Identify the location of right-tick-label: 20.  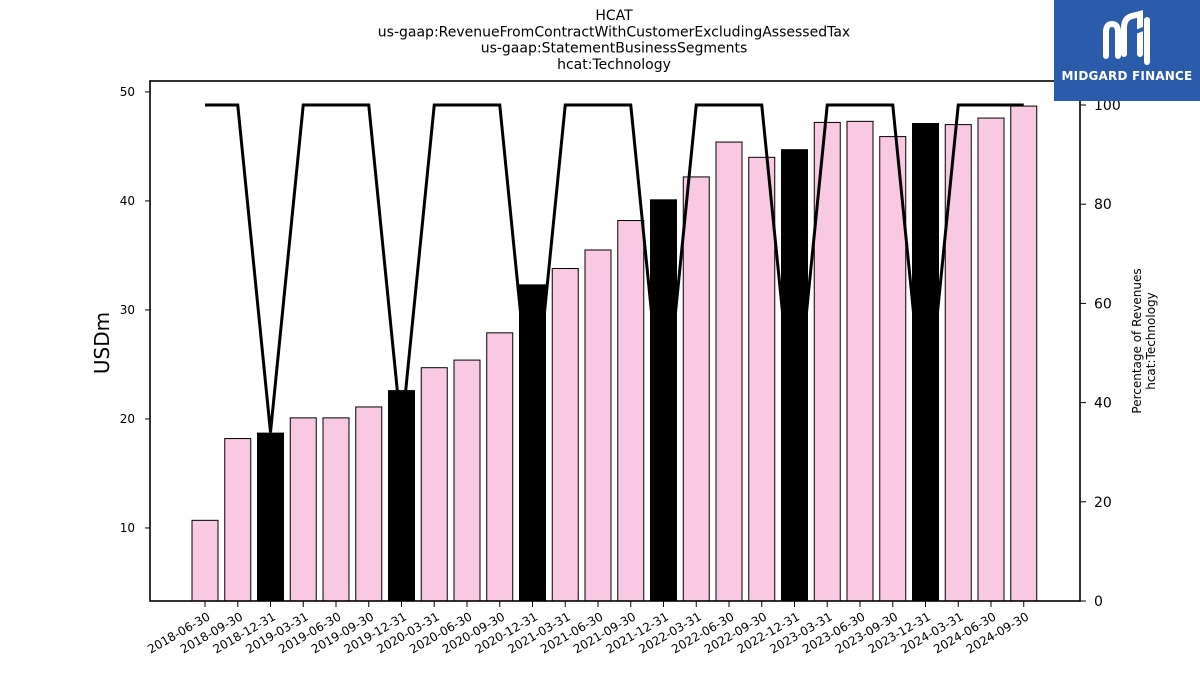
(1103, 503).